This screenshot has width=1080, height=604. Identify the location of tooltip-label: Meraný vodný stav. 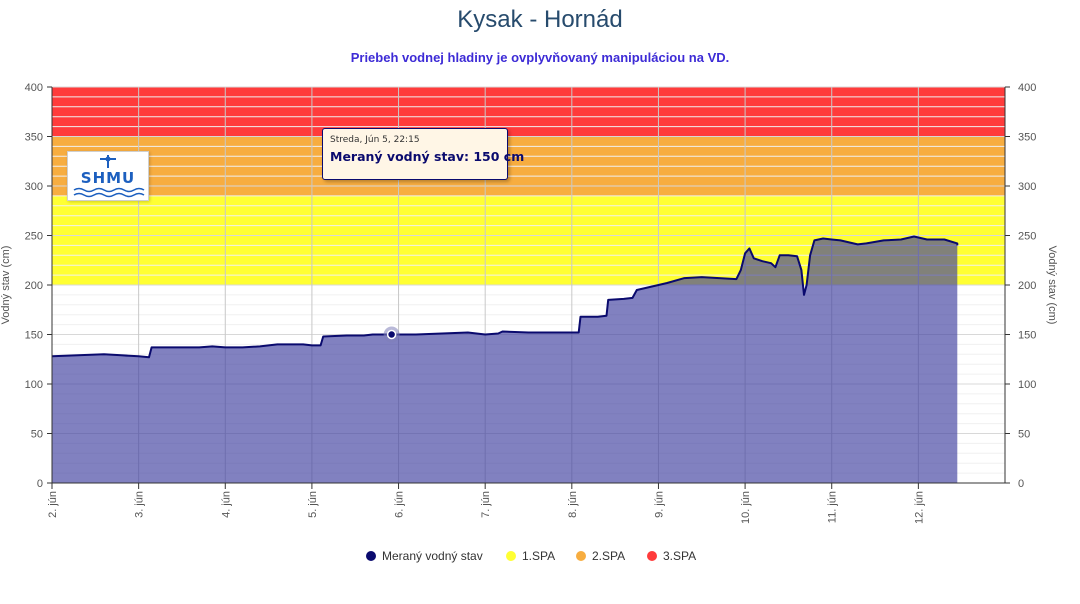
(397, 156).